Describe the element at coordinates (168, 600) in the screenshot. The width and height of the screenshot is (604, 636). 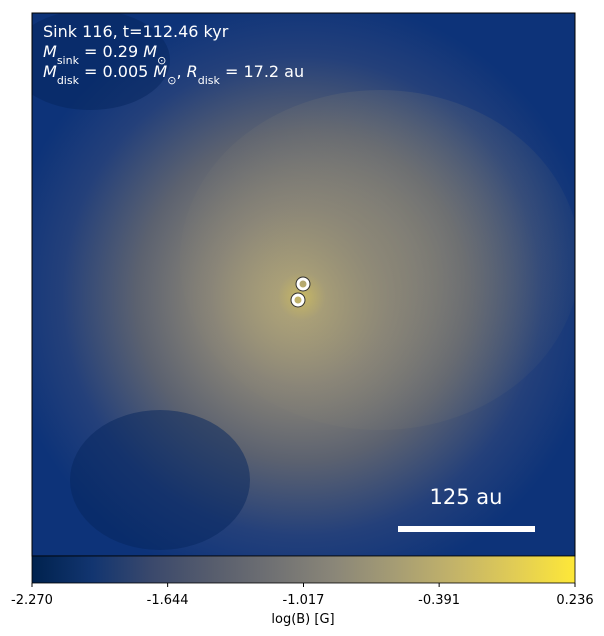
I see `tick-label: -1.644` at that location.